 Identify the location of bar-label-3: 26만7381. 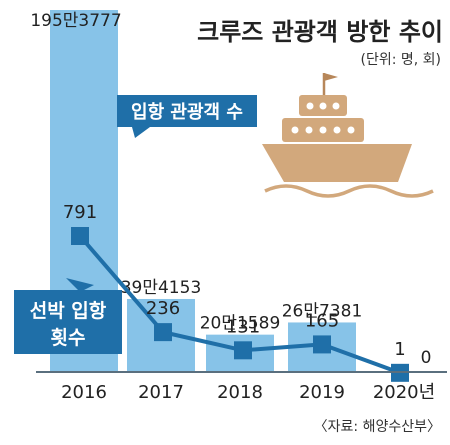
(322, 311).